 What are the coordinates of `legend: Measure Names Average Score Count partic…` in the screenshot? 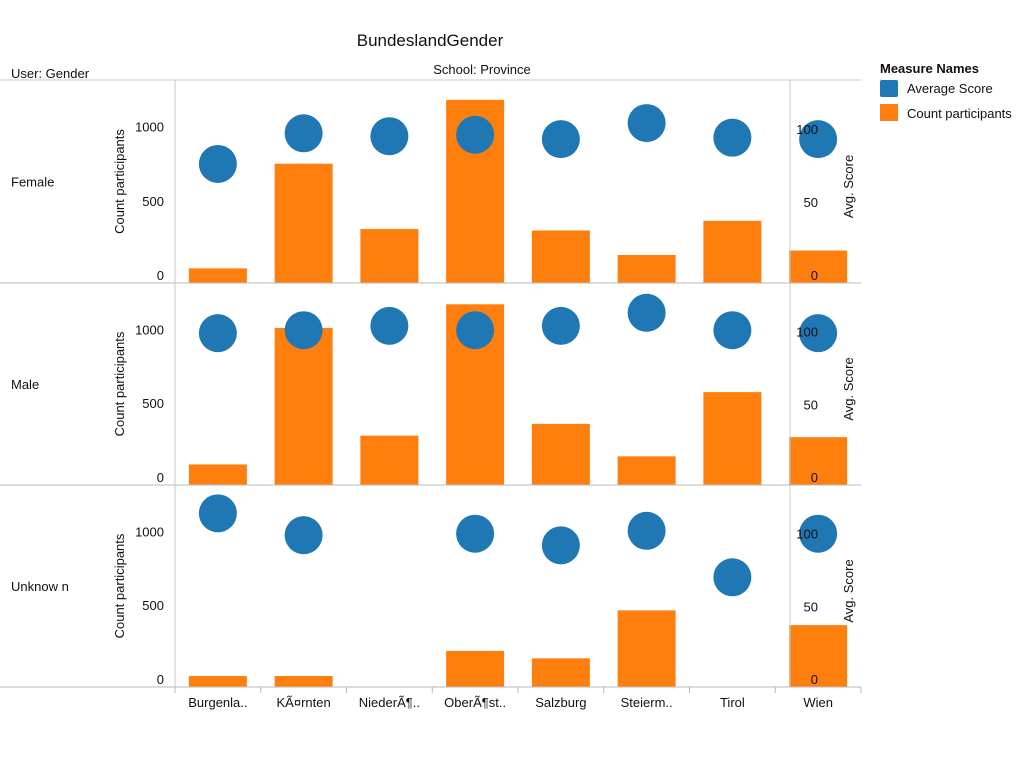 It's located at (946, 91).